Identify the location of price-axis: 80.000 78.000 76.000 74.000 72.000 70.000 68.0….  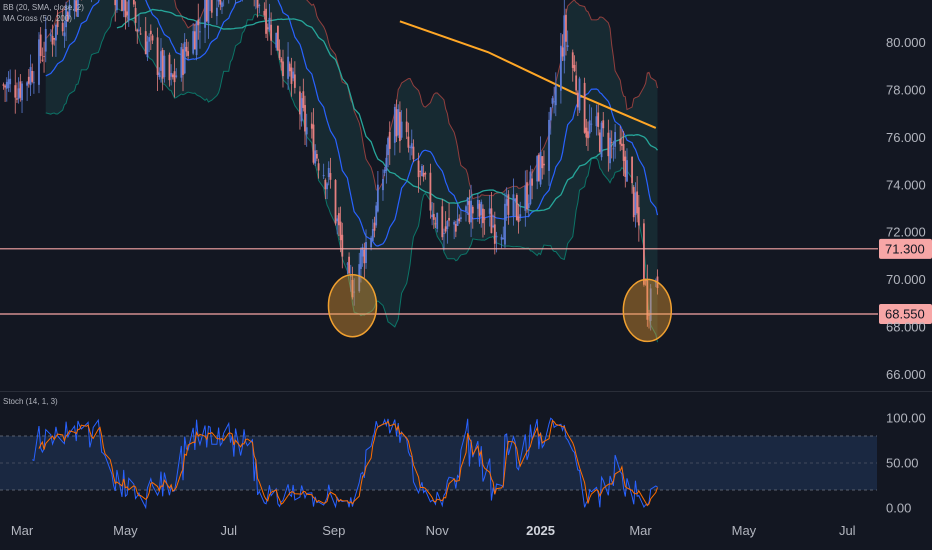
(906, 208).